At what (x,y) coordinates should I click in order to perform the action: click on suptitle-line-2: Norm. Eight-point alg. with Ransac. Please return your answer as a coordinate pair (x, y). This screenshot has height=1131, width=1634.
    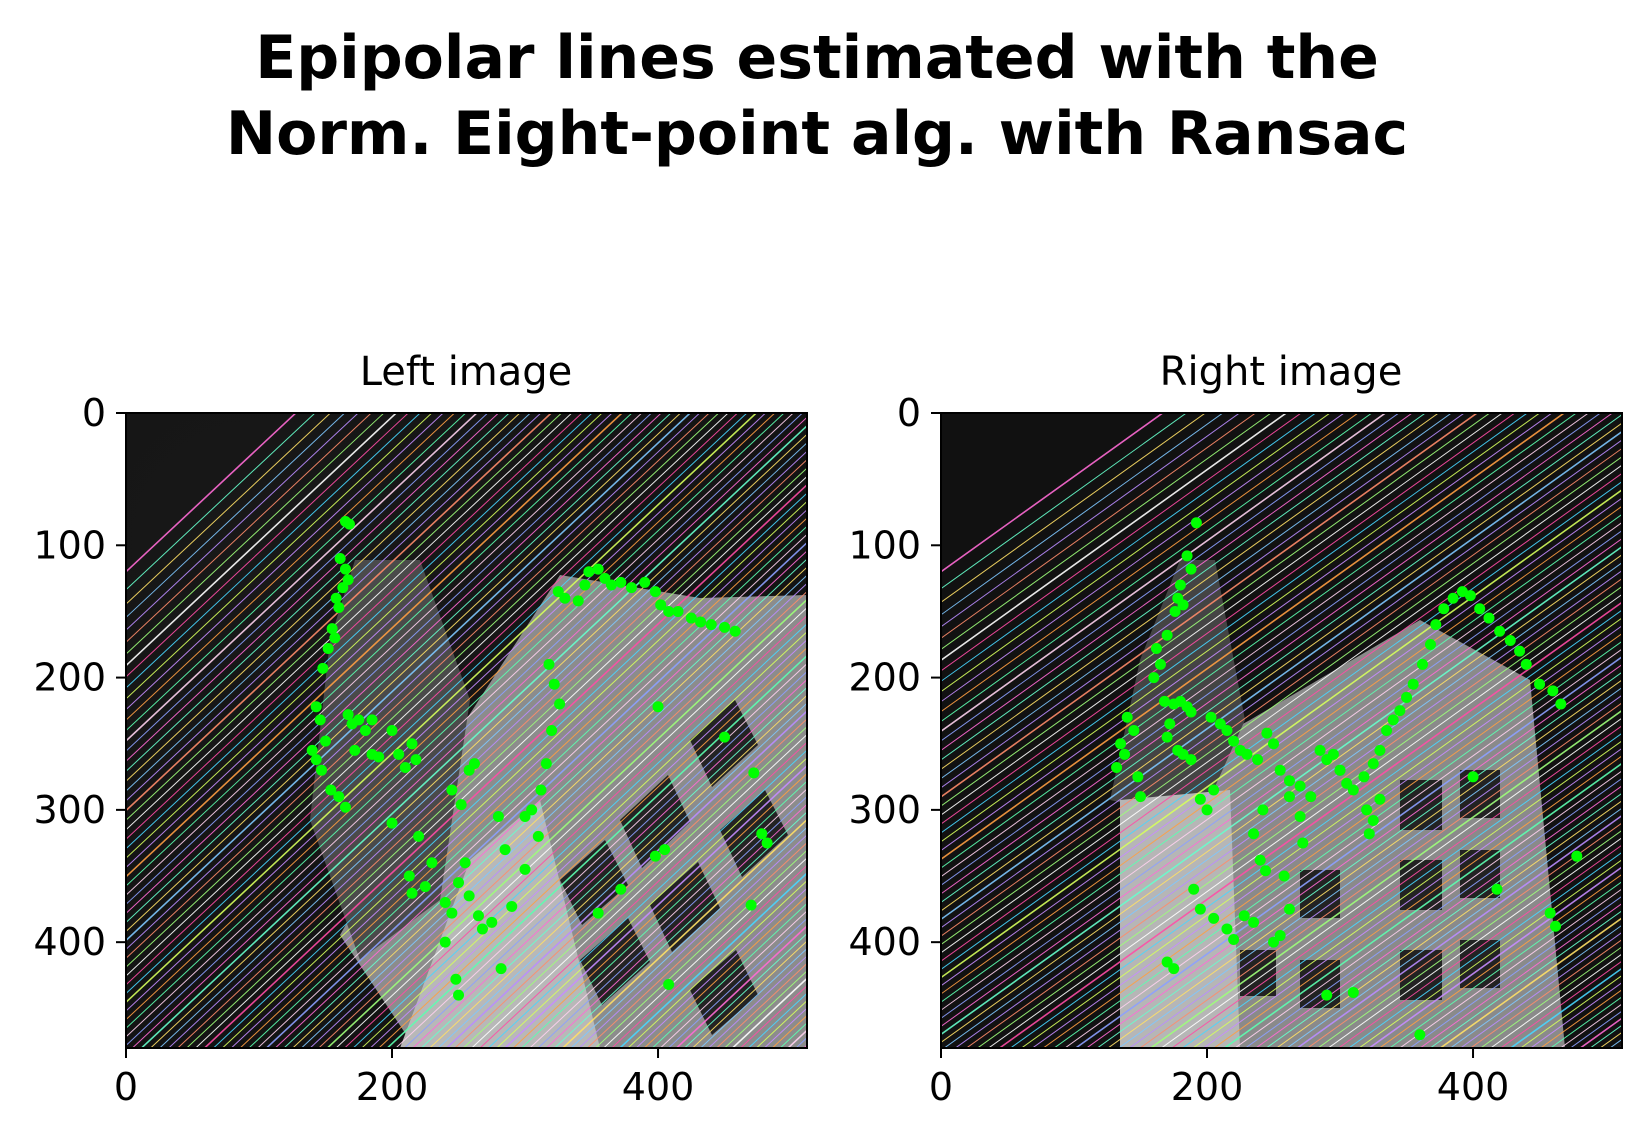
    Looking at the image, I should click on (817, 134).